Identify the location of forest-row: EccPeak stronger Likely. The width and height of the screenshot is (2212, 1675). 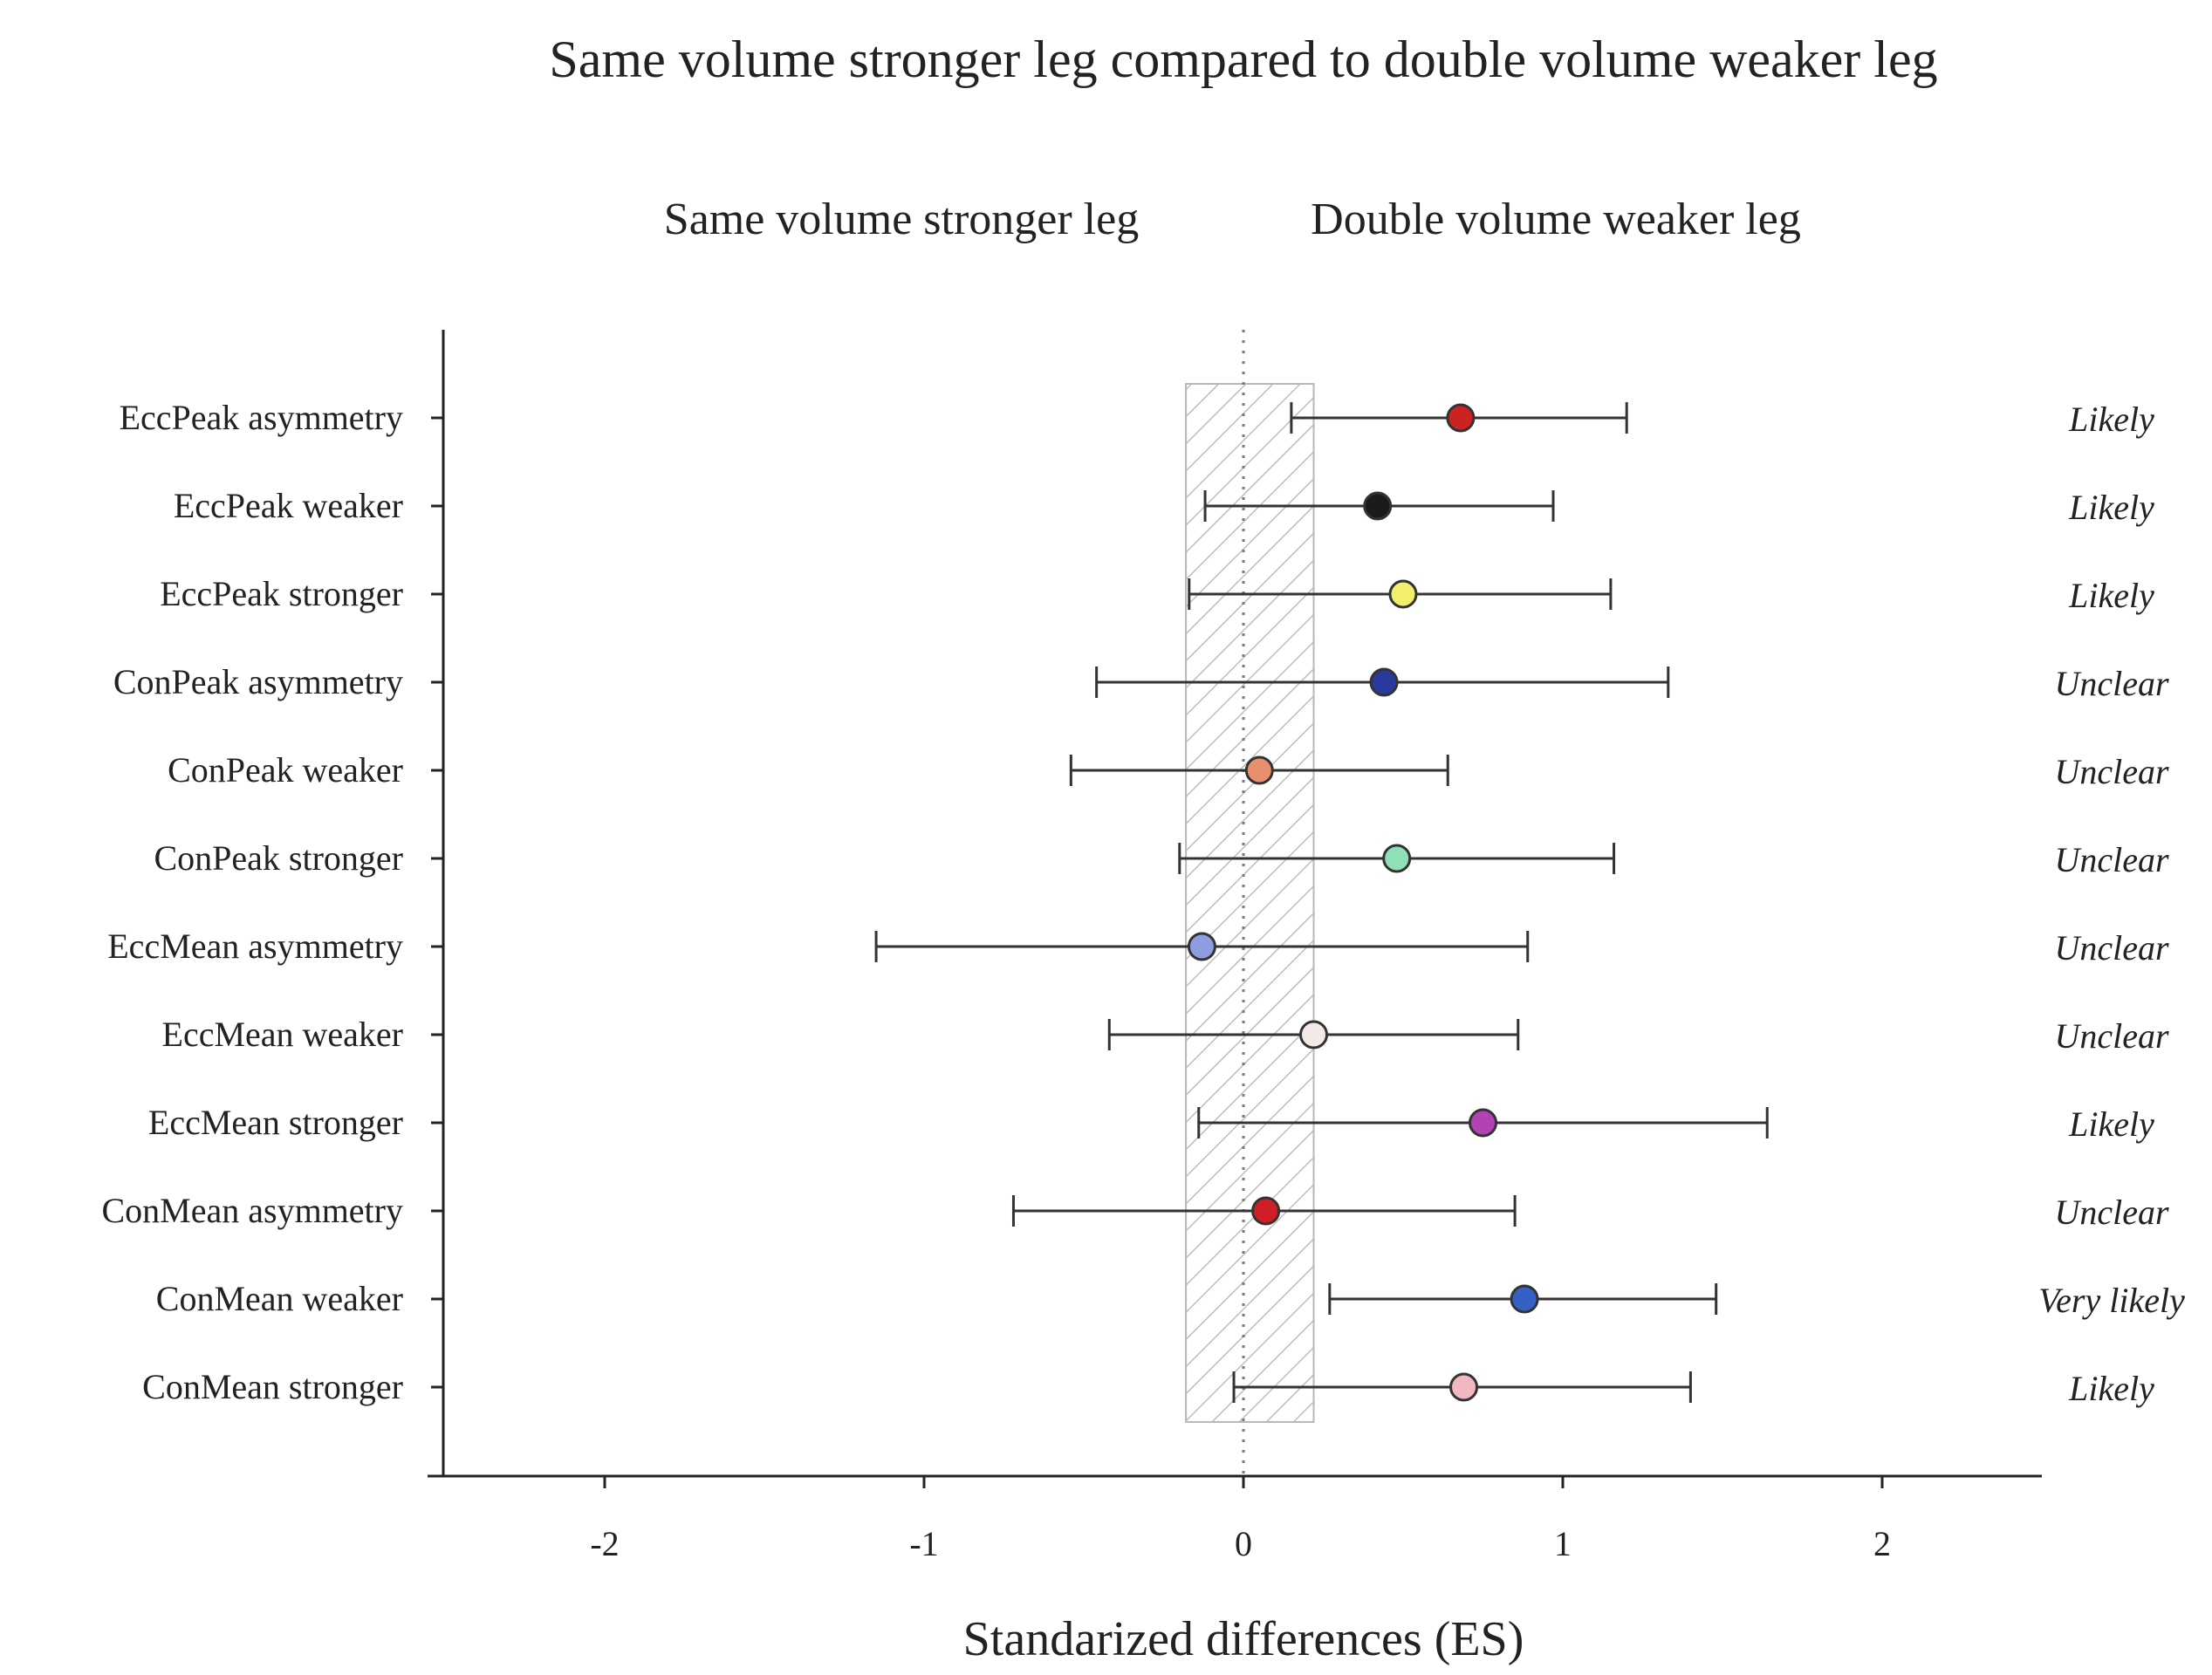
(1157, 594).